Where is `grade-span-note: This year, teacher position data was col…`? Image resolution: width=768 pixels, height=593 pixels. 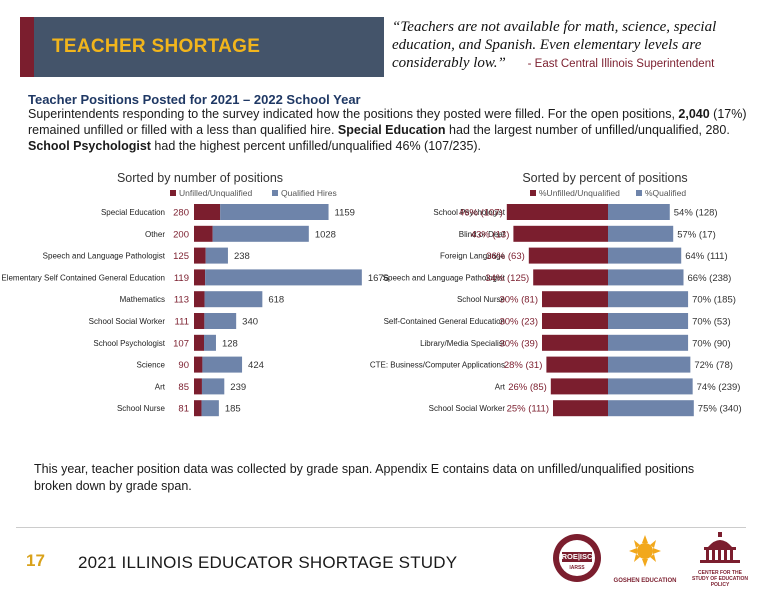 grade-span-note: This year, teacher position data was col… is located at coordinates (364, 477).